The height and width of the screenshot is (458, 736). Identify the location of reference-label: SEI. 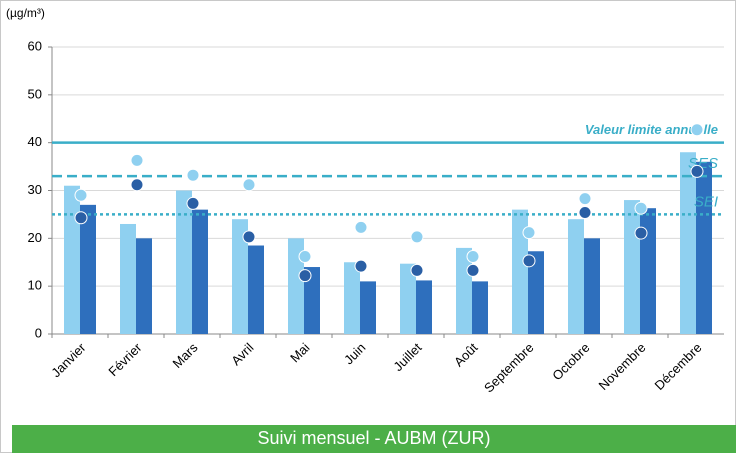
(706, 201).